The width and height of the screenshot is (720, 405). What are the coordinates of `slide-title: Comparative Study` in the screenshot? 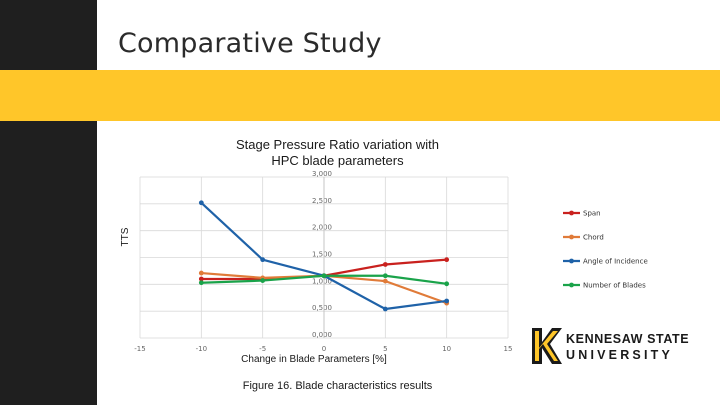 It's located at (250, 43).